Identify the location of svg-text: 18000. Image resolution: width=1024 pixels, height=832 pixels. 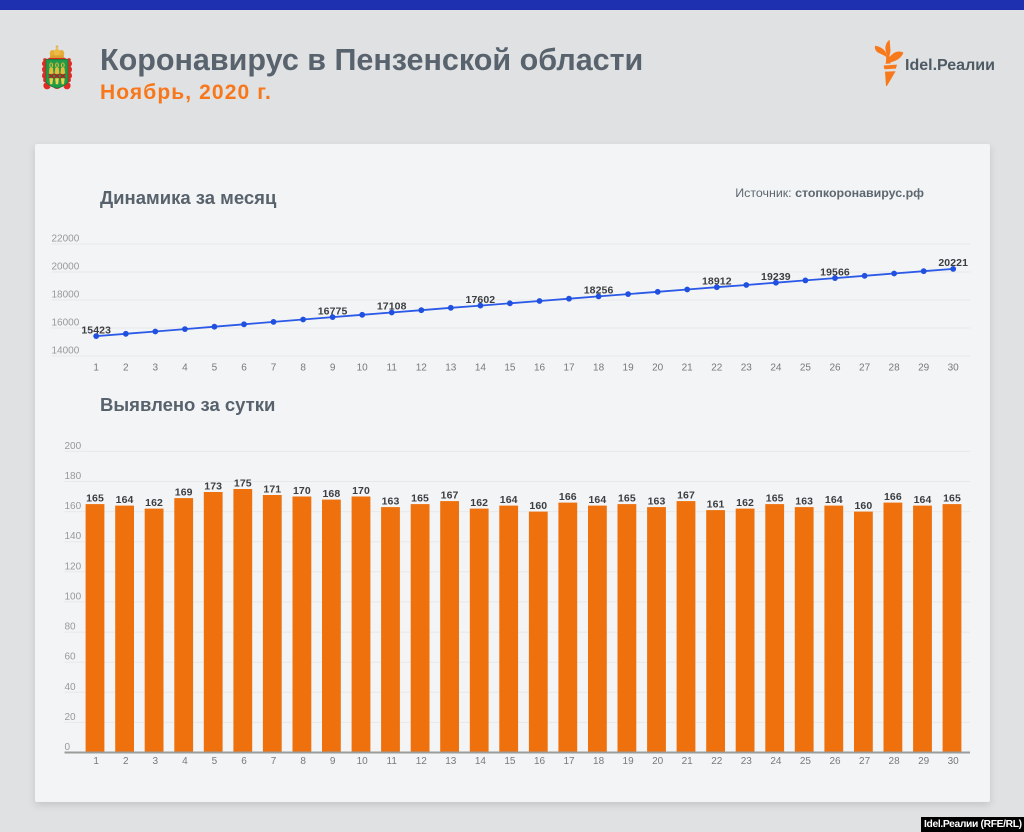
(66, 295).